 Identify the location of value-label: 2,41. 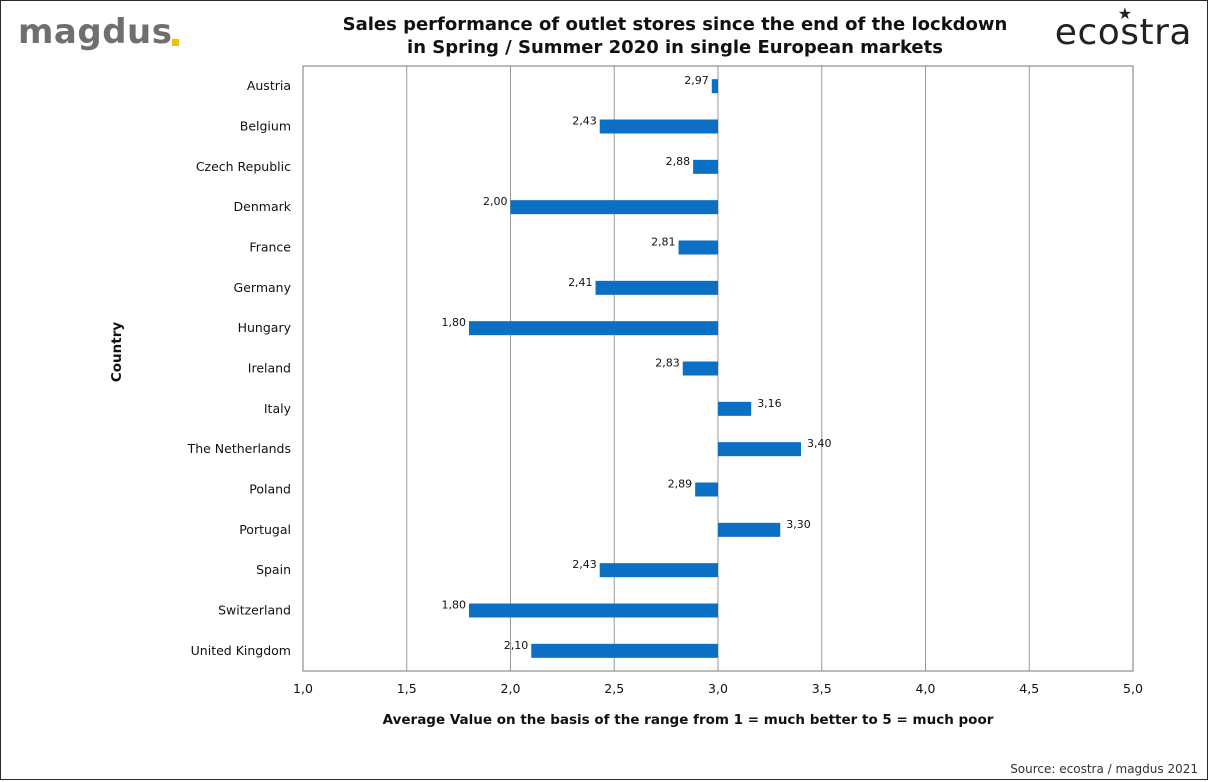
(580, 282).